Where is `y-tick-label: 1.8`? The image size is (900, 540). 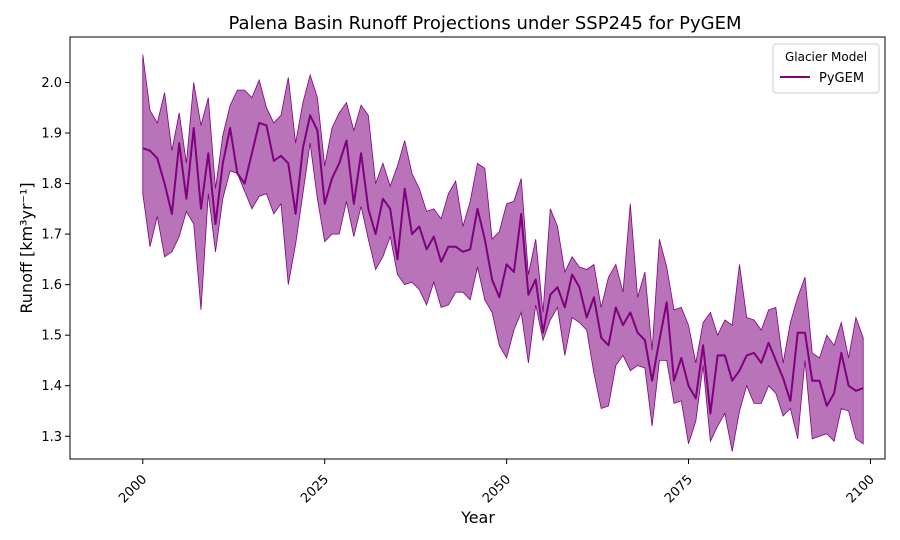 y-tick-label: 1.8 is located at coordinates (51, 184).